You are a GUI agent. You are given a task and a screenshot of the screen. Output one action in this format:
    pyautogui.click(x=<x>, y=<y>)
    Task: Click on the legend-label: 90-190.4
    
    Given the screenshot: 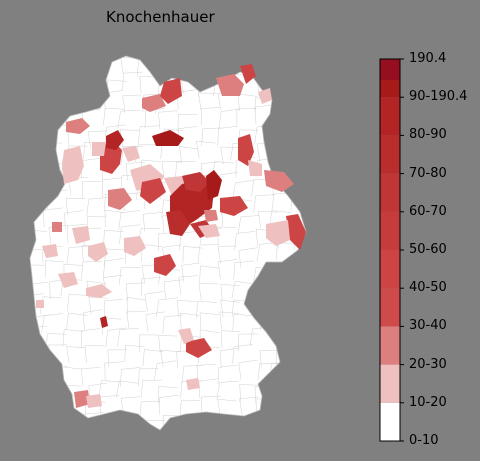 What is the action you would take?
    pyautogui.click(x=438, y=97)
    